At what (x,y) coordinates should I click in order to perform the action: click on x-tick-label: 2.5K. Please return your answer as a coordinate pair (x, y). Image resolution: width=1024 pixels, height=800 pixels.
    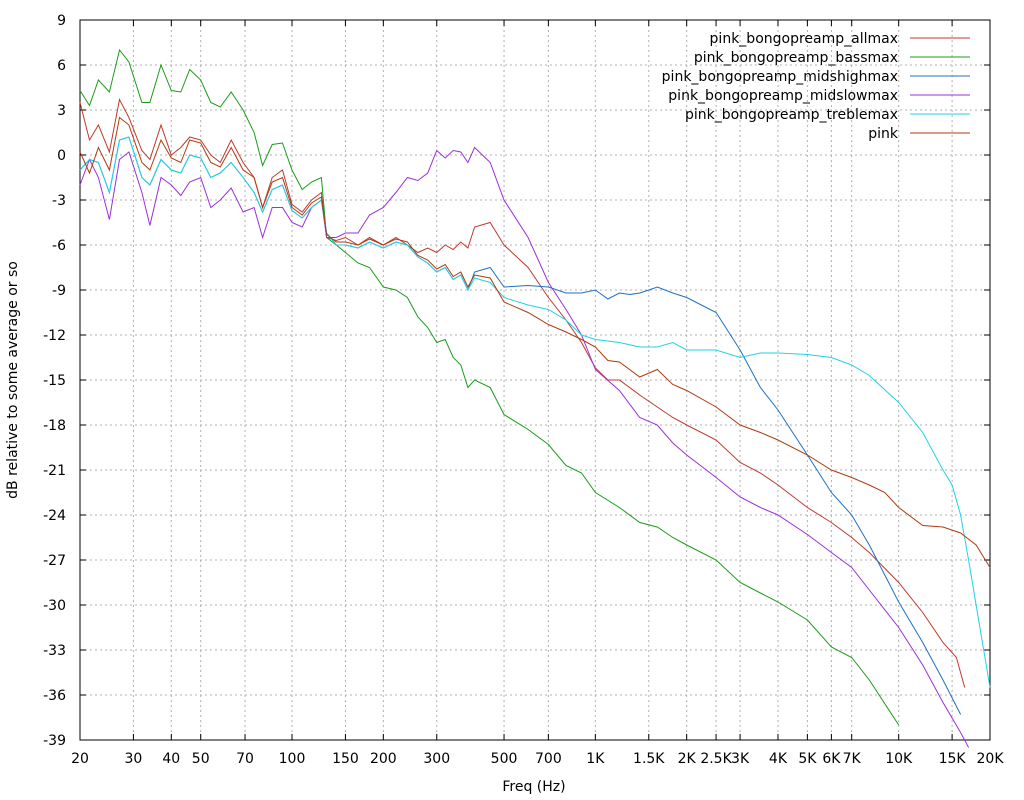
    Looking at the image, I should click on (716, 759).